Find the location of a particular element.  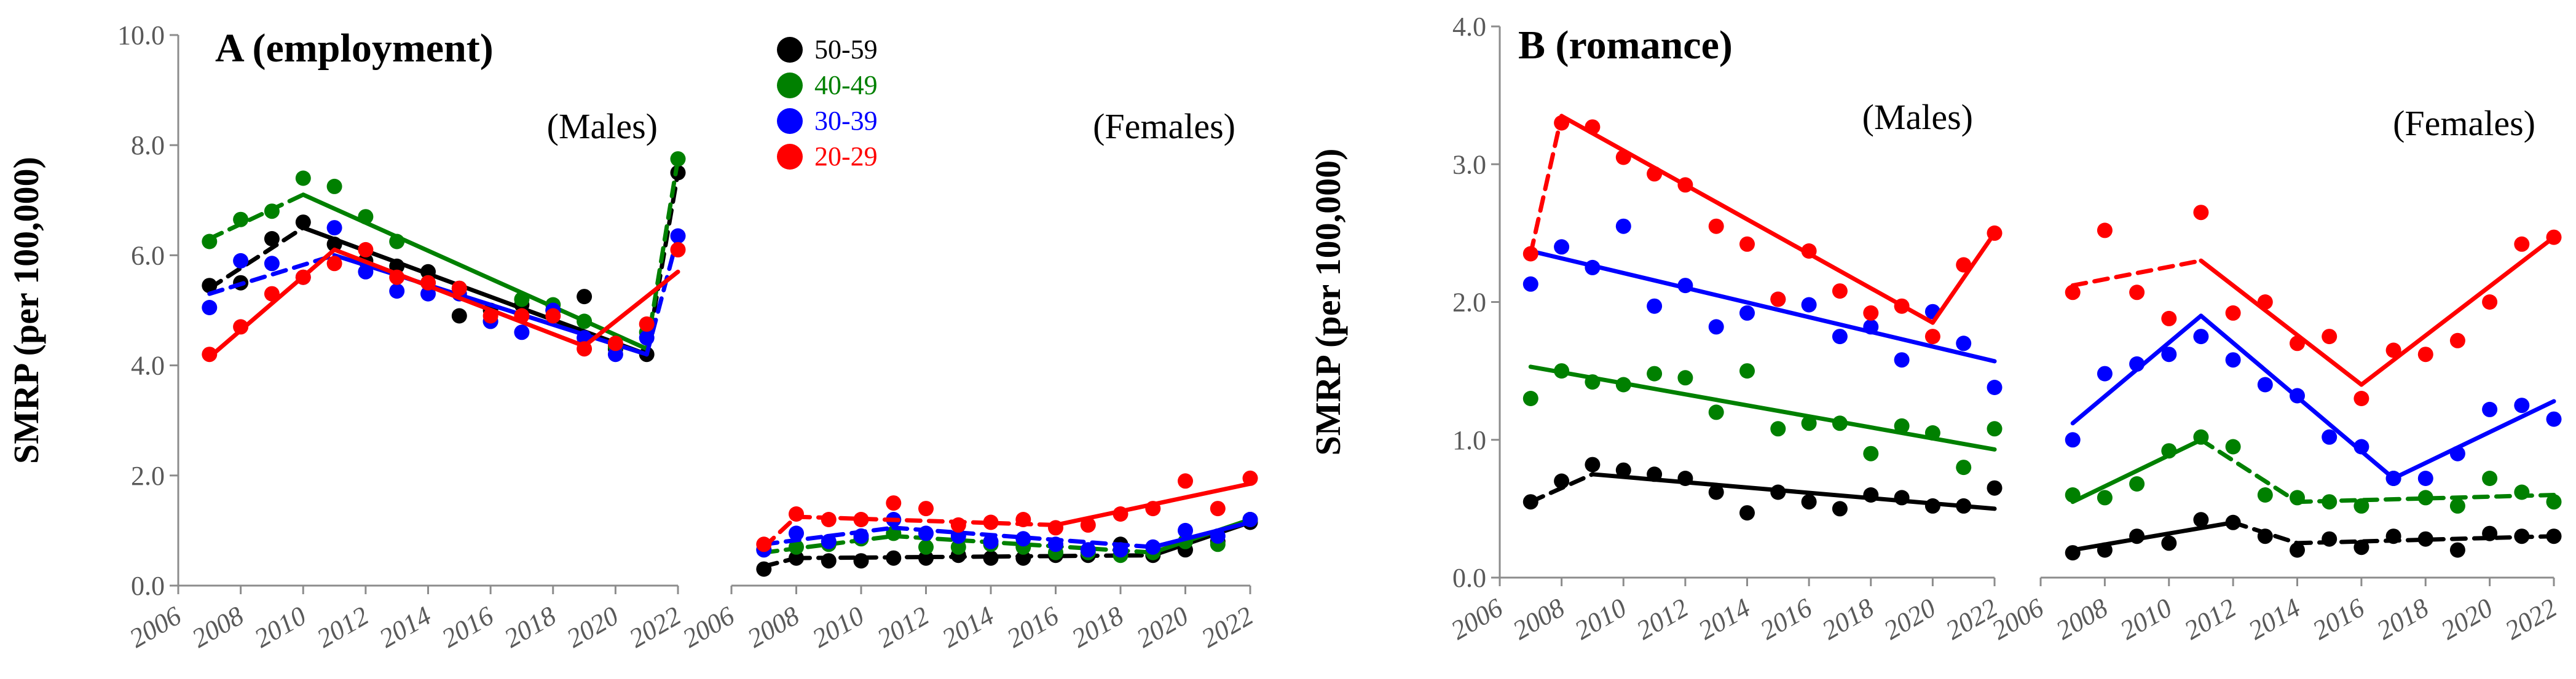

y-tick-label: 8.0 is located at coordinates (148, 145).